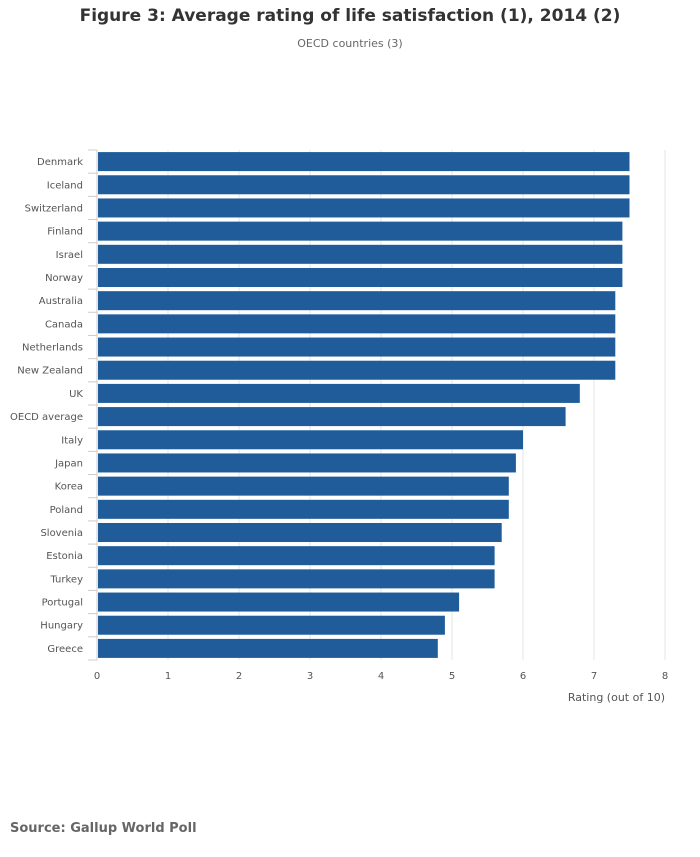 Image resolution: width=700 pixels, height=857 pixels. I want to click on category-label: UK, so click(76, 394).